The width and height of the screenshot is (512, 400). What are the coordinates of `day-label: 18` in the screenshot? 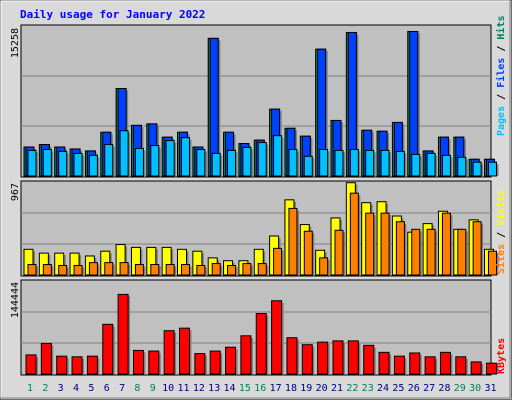 It's located at (291, 388).